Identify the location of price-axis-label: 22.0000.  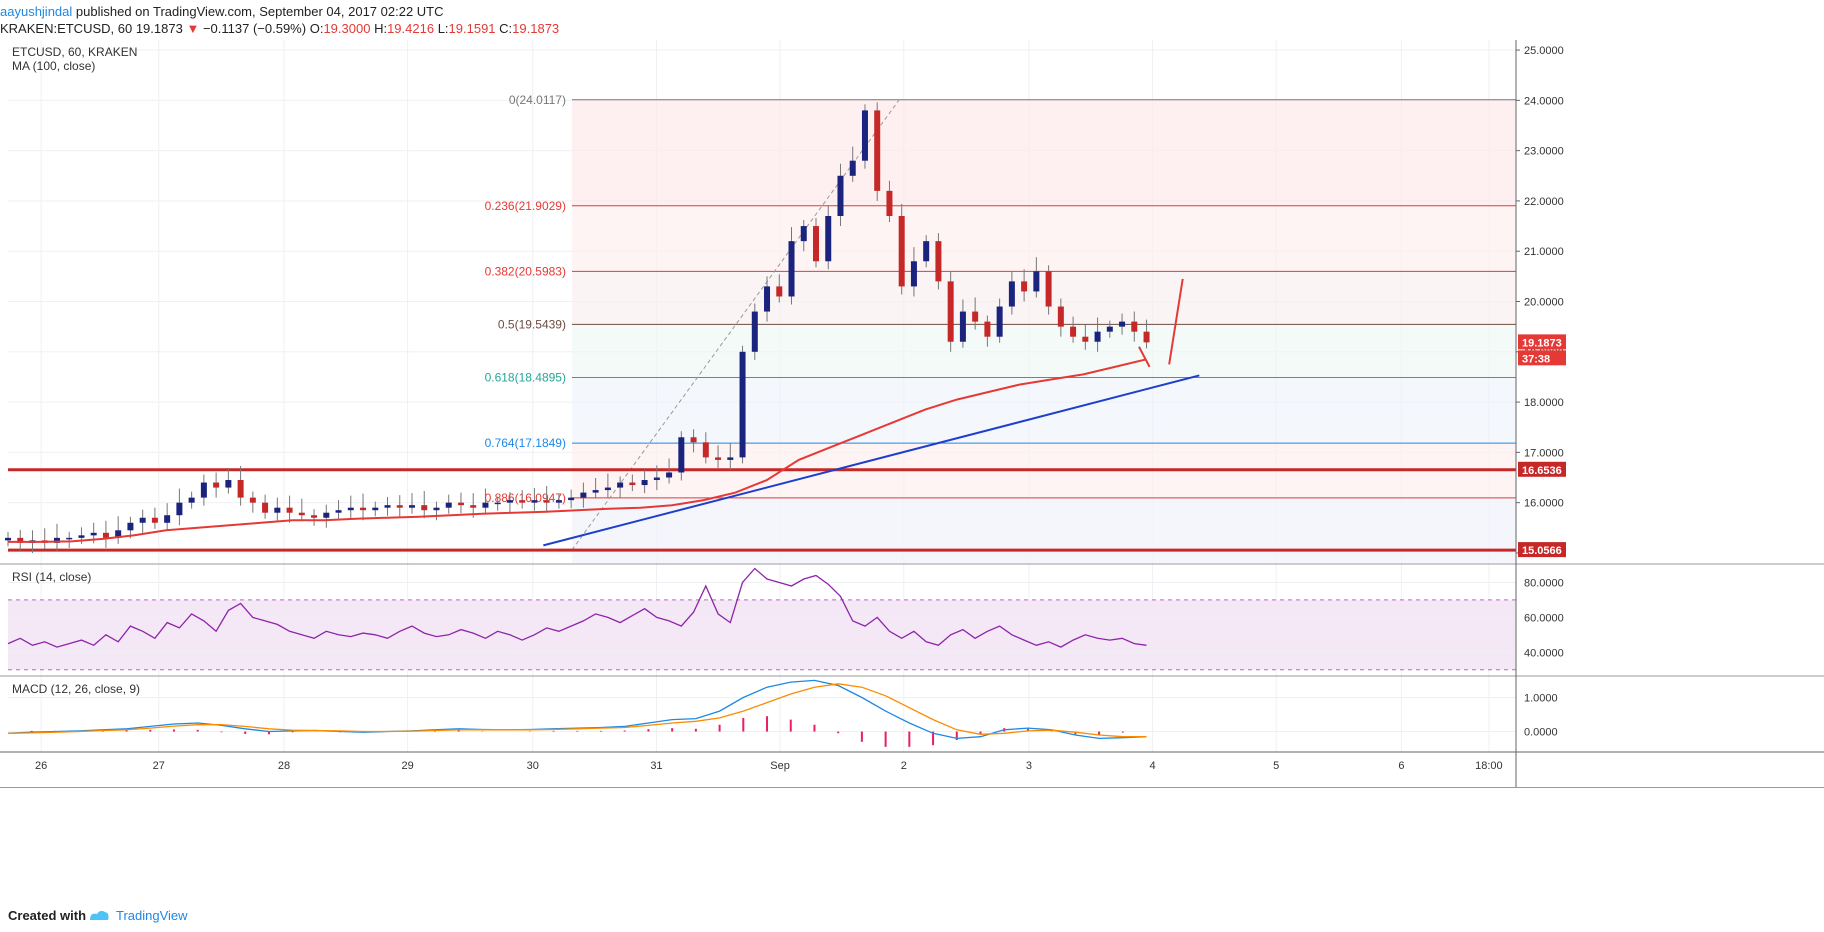
(1544, 202).